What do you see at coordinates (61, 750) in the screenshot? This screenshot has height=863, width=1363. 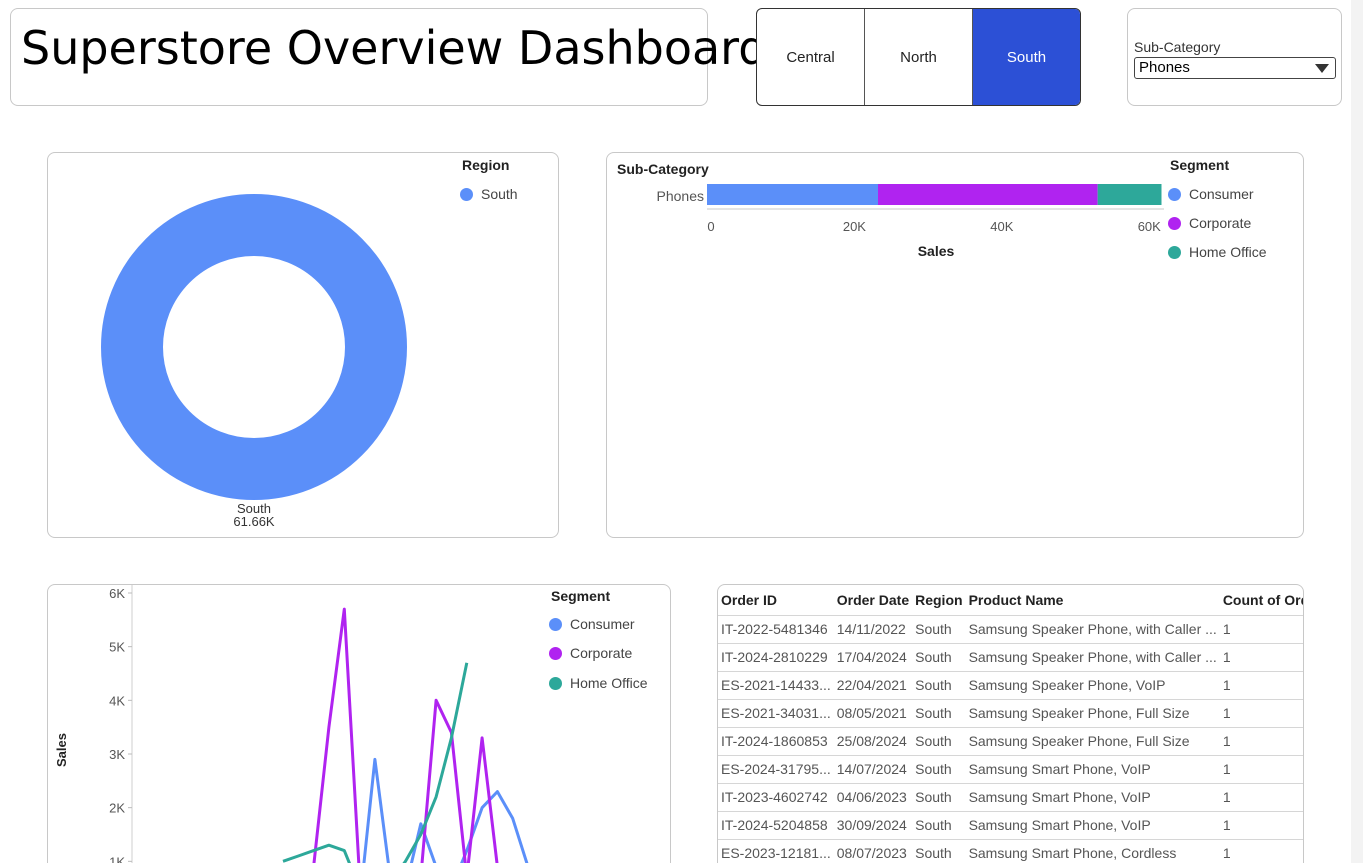 I see `line-y-axis-title: Sales` at bounding box center [61, 750].